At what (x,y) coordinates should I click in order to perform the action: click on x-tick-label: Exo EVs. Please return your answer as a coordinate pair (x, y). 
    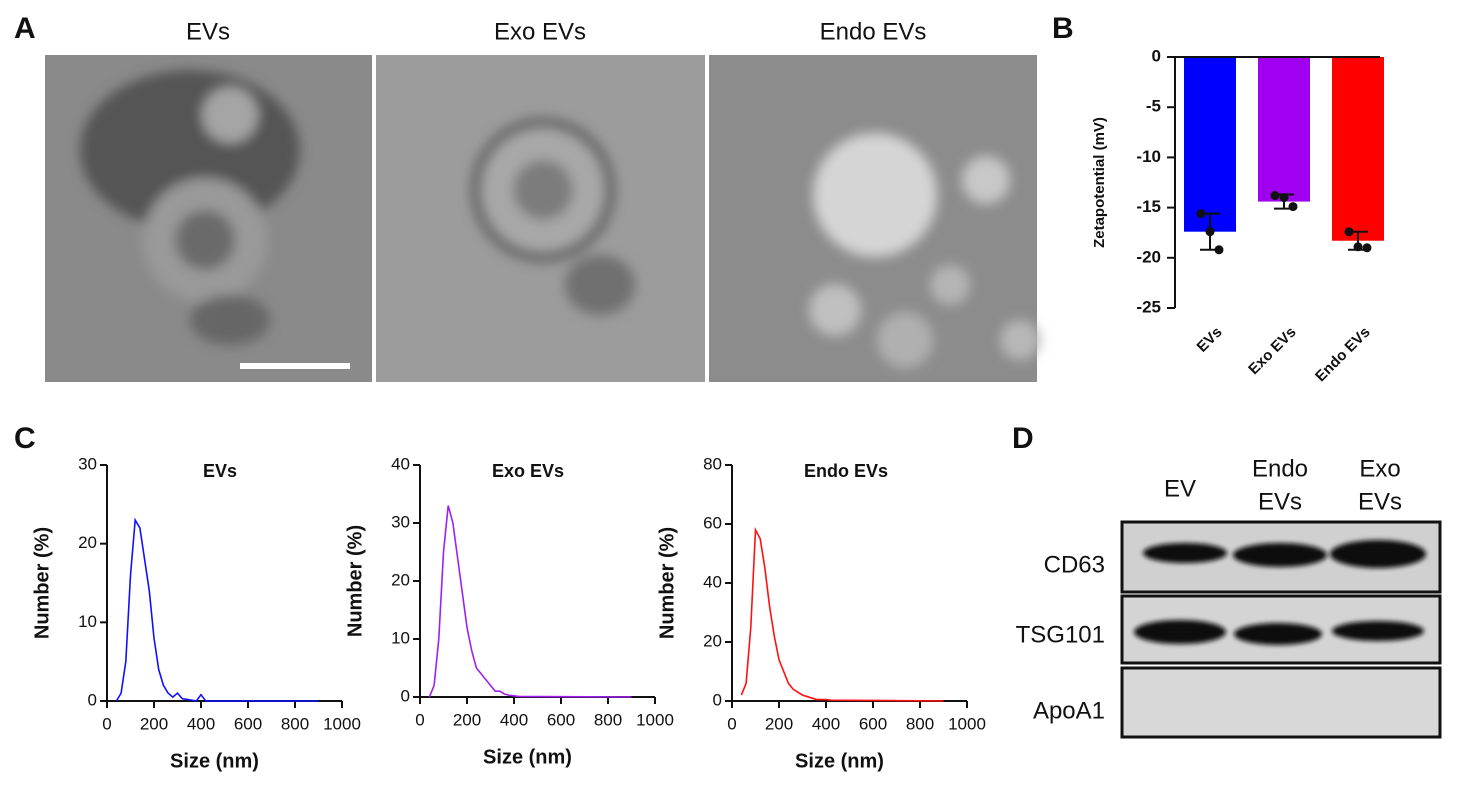
    Looking at the image, I should click on (1272, 351).